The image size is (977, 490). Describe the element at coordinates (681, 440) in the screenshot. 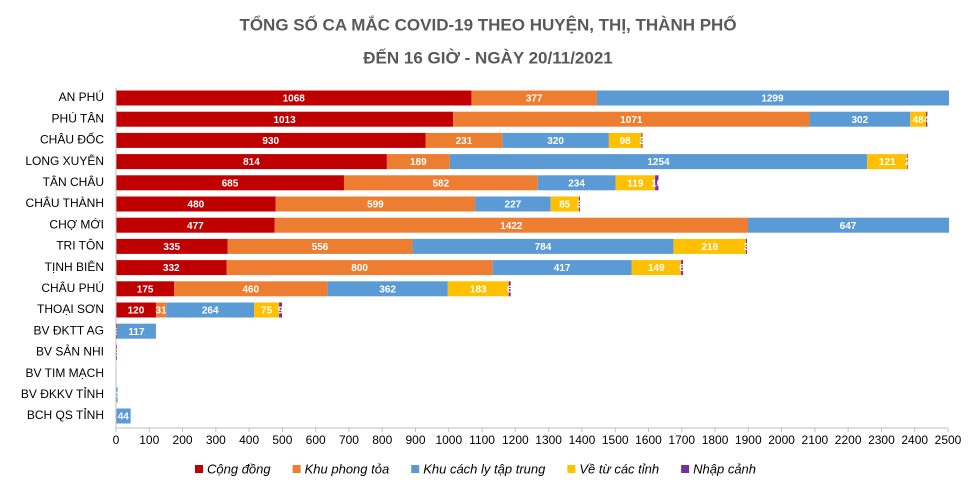

I see `x-tick-label: 1700` at that location.